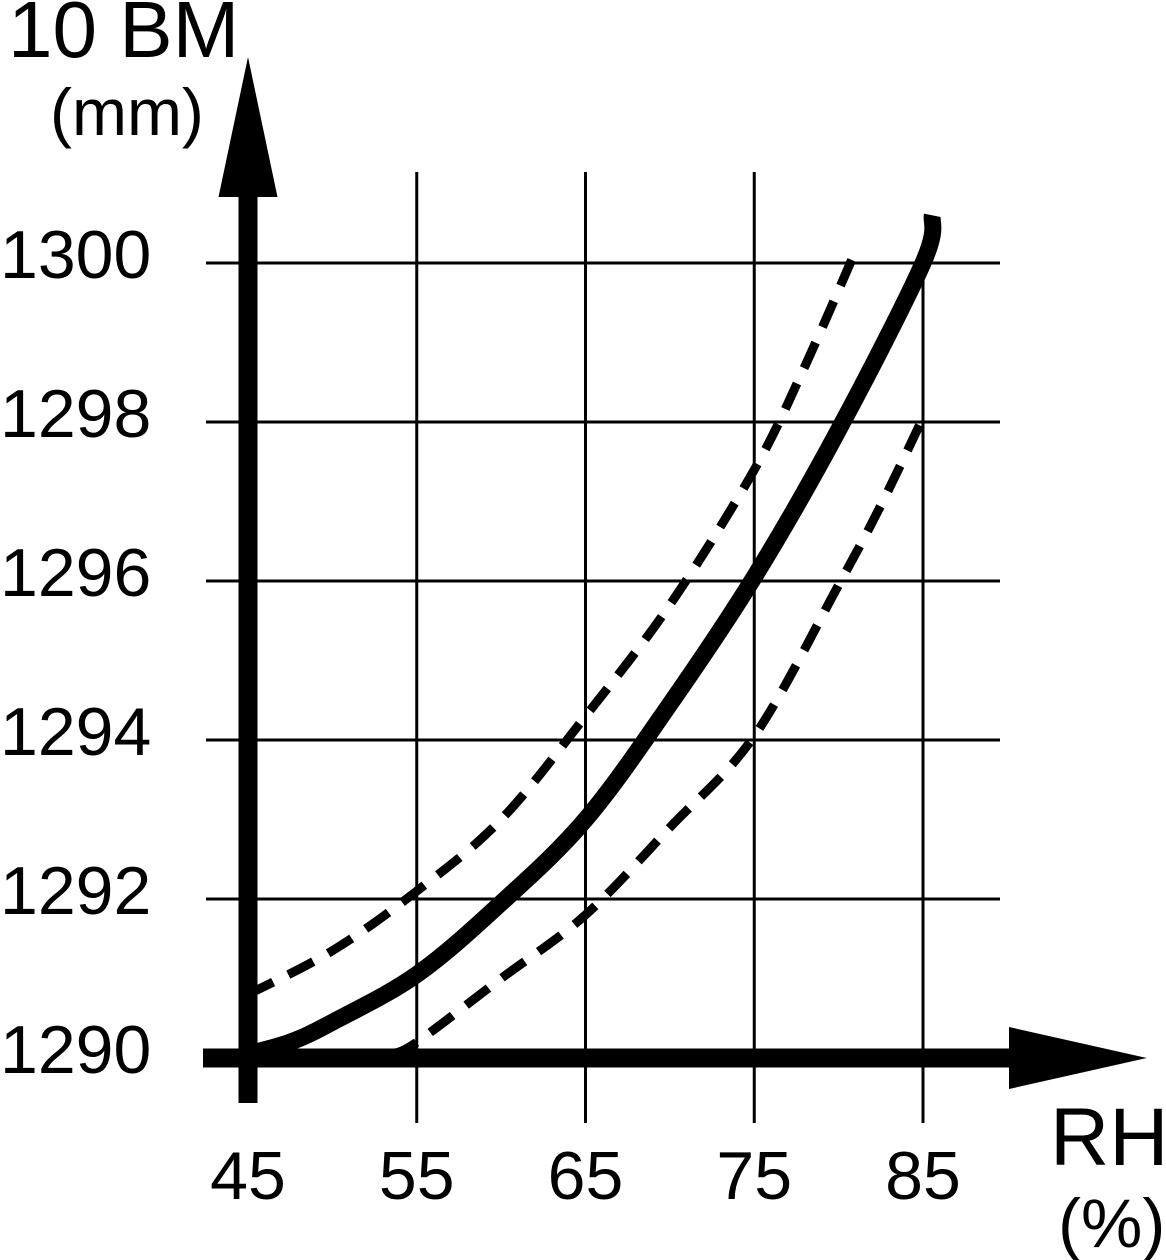  Describe the element at coordinates (248, 127) in the screenshot. I see `y-axis-arrowhead-icon` at that location.